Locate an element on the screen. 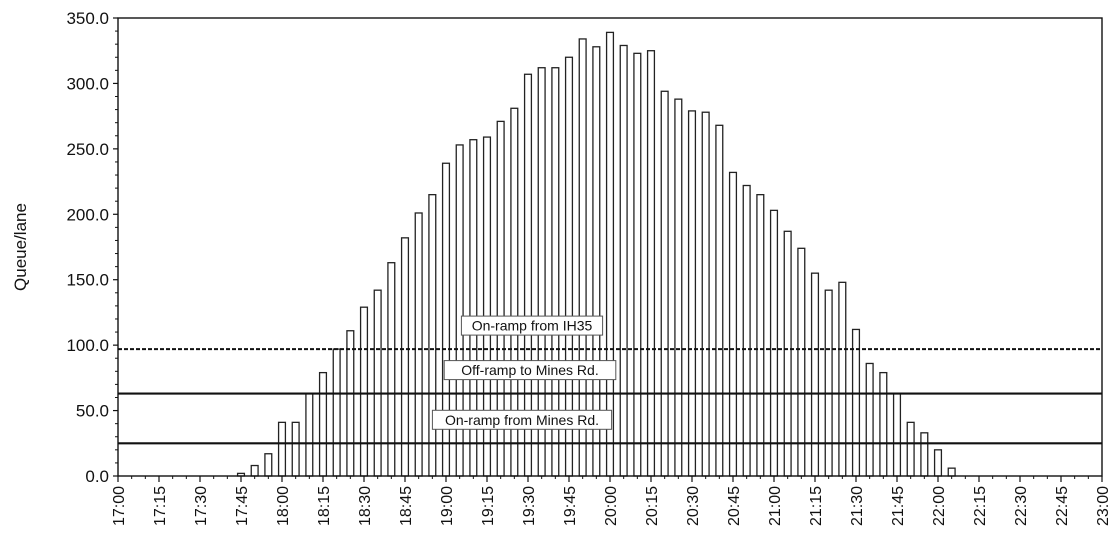 The height and width of the screenshot is (552, 1108). x-tick-label-14: 20:30 is located at coordinates (693, 506).